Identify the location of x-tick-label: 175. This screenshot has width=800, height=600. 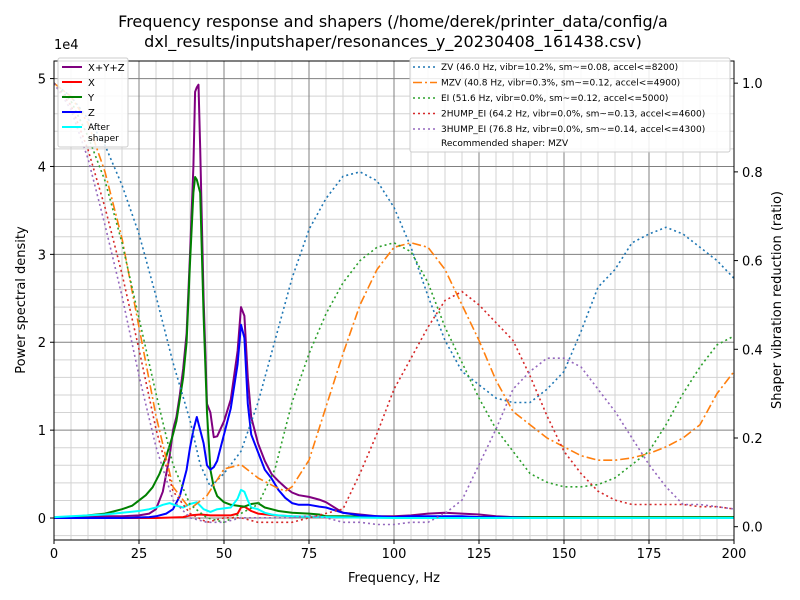
(649, 554).